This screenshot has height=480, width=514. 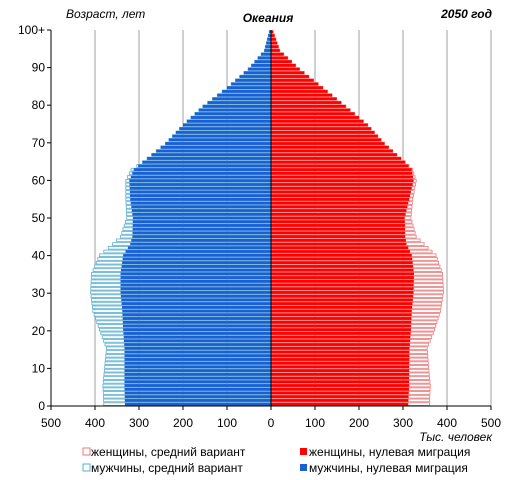 I want to click on x-tick-label-7: 200, so click(x=359, y=423).